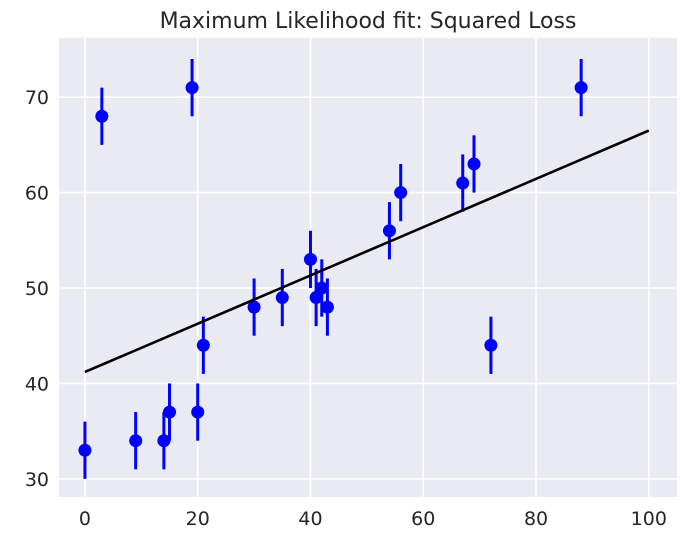 This screenshot has width=686, height=549. What do you see at coordinates (536, 519) in the screenshot?
I see `x-tick-label: 80` at bounding box center [536, 519].